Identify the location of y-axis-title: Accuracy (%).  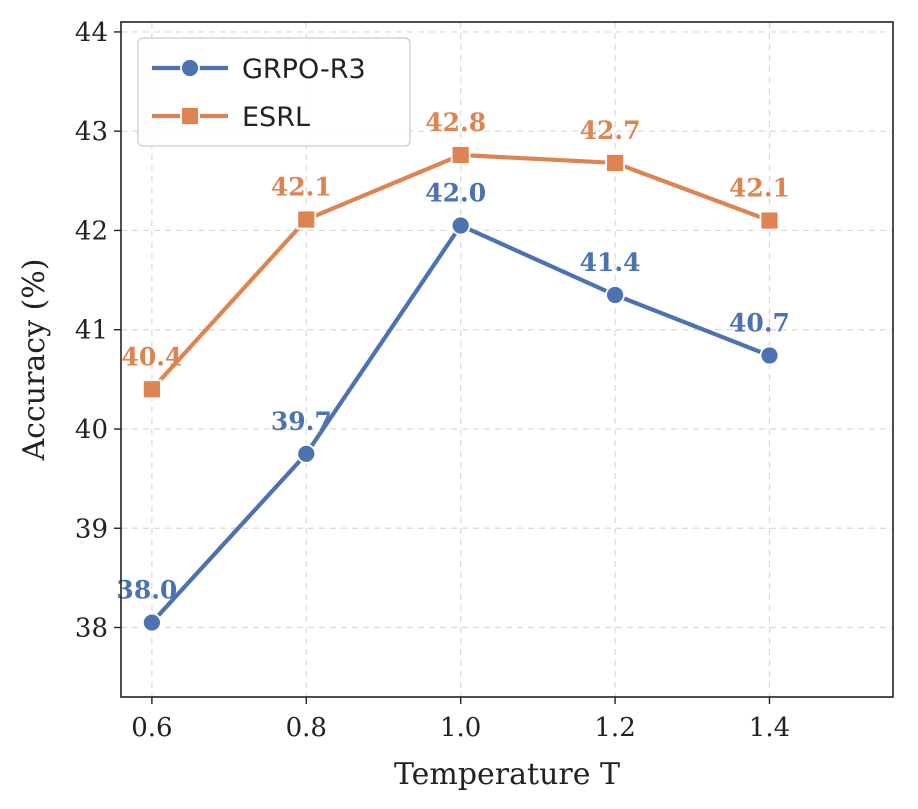
(34, 359).